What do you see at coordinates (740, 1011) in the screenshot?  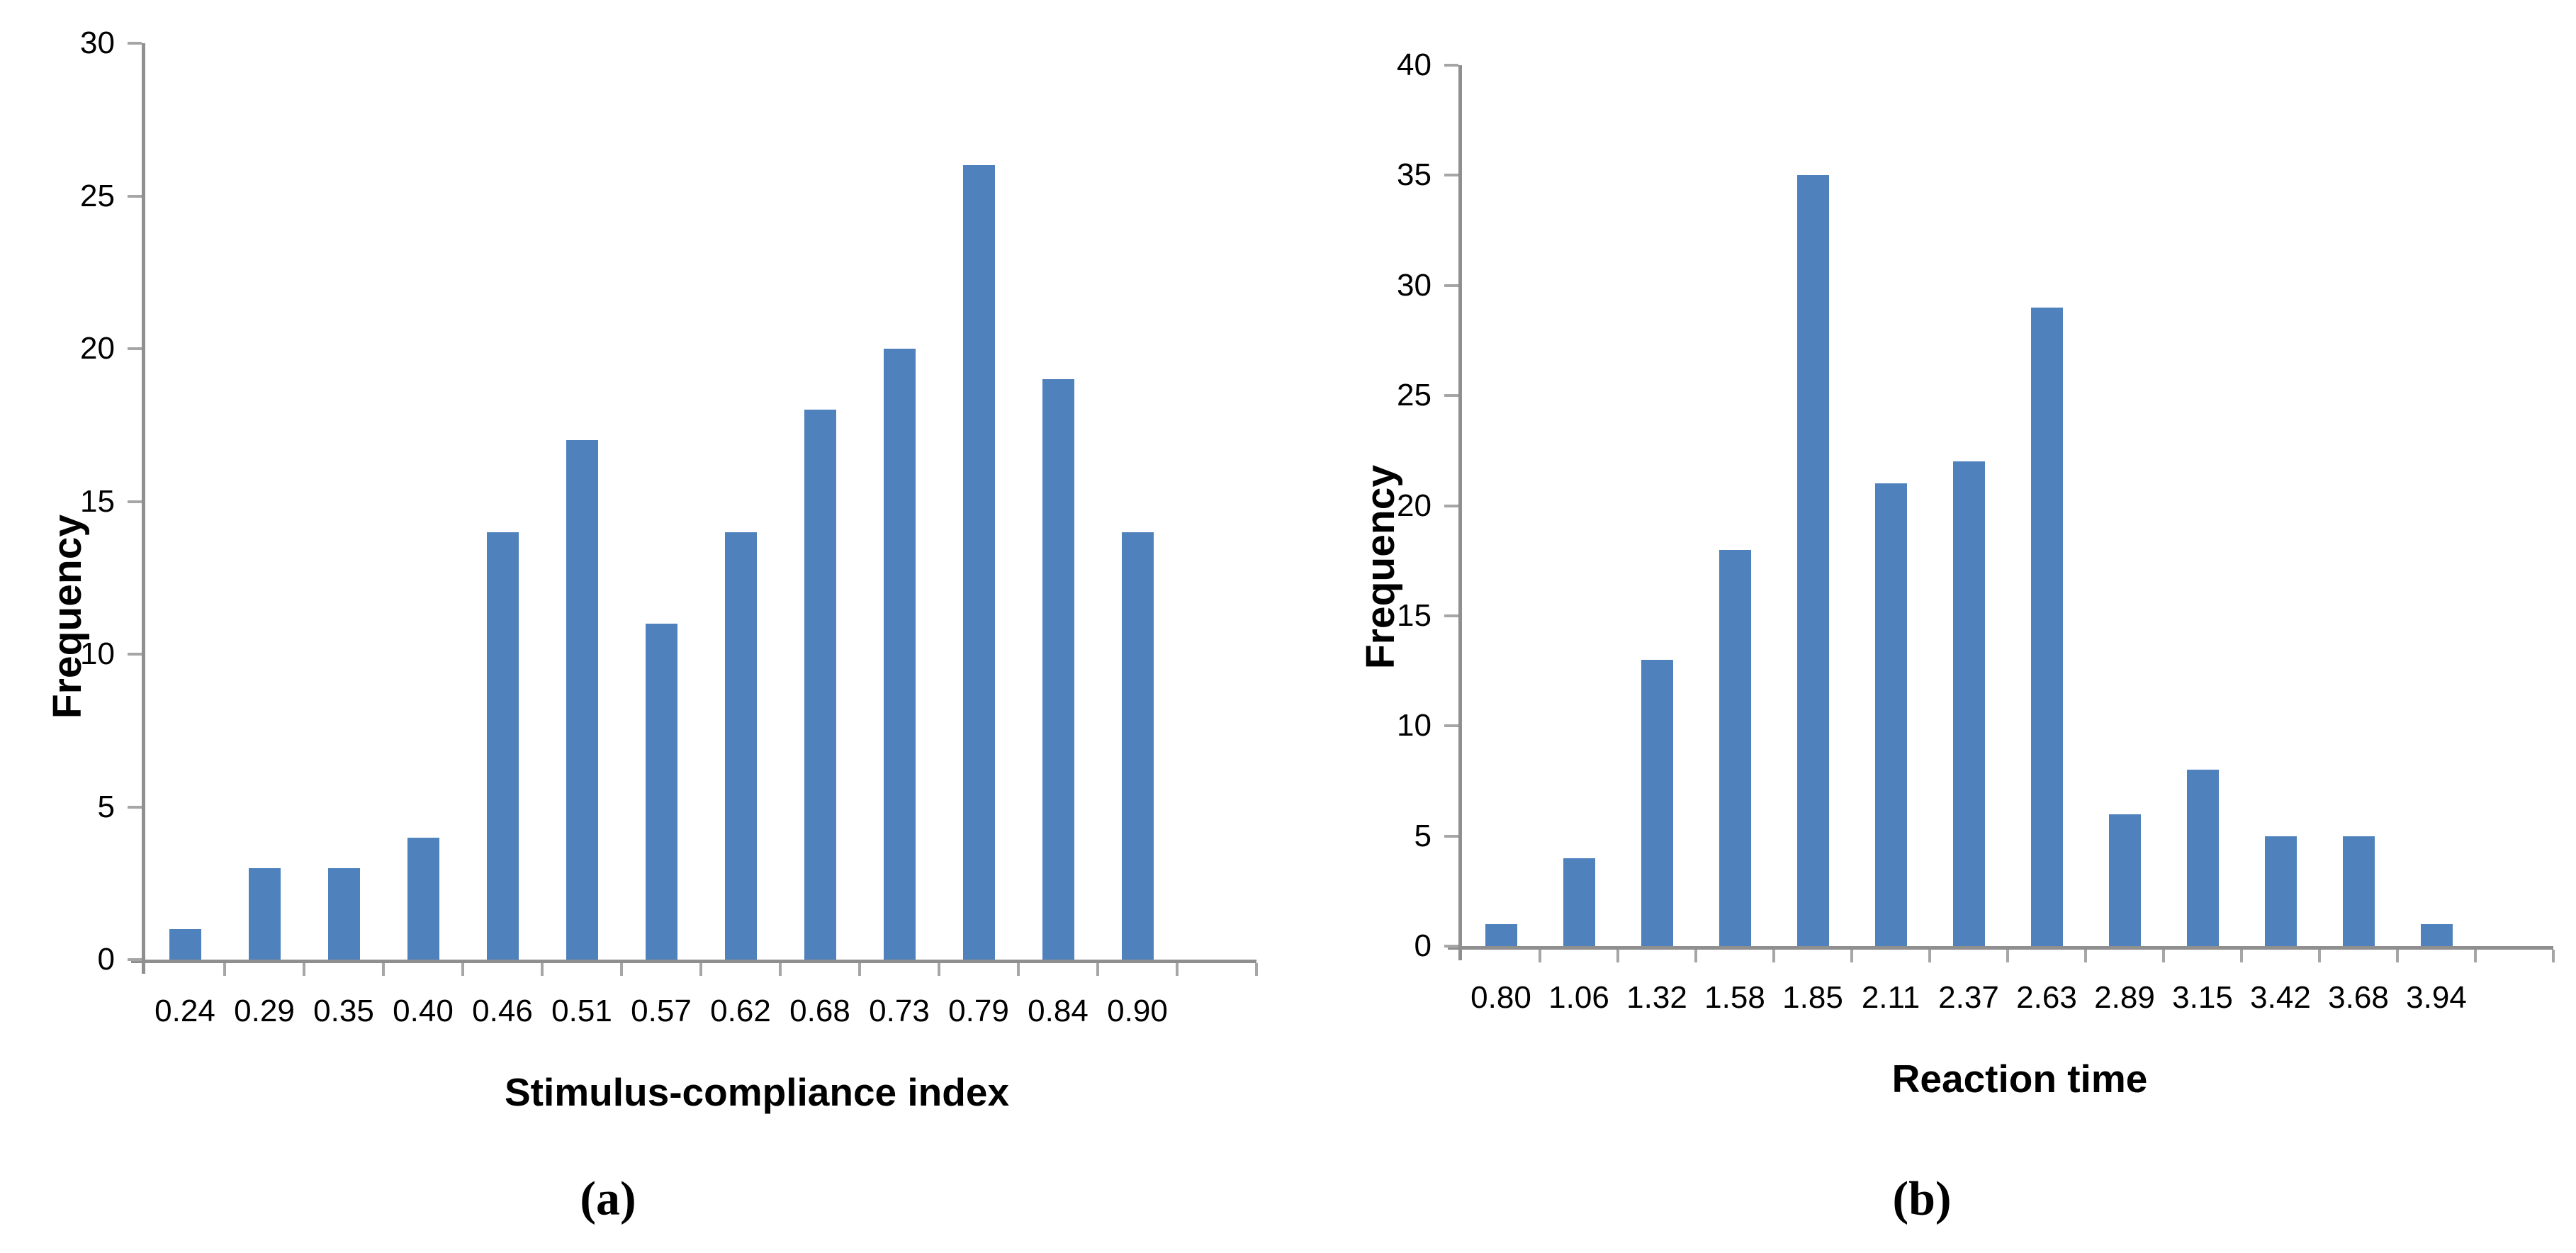 I see `x-tick-label: 0.62` at bounding box center [740, 1011].